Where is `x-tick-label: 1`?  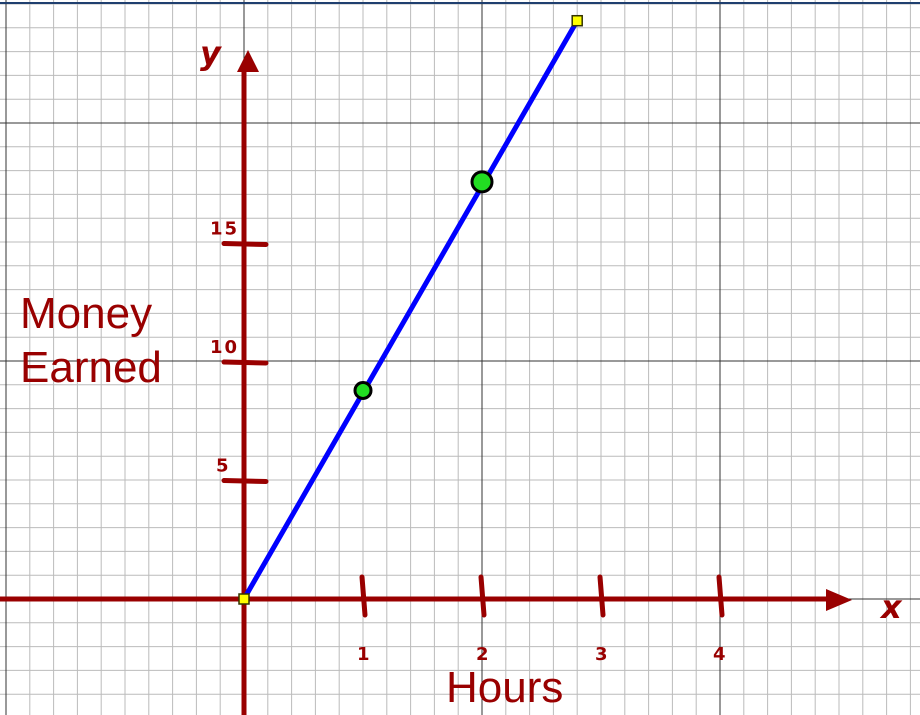
x-tick-label: 1 is located at coordinates (363, 654).